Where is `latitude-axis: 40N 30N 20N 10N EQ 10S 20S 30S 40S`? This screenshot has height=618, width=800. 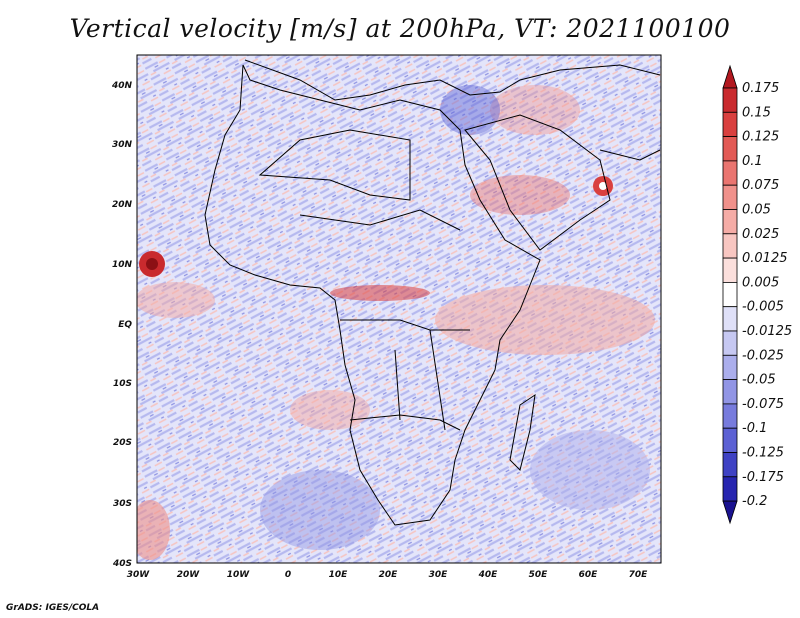
latitude-axis: 40N 30N 20N 10N EQ 10S 20S 30S 40S is located at coordinates (122, 325).